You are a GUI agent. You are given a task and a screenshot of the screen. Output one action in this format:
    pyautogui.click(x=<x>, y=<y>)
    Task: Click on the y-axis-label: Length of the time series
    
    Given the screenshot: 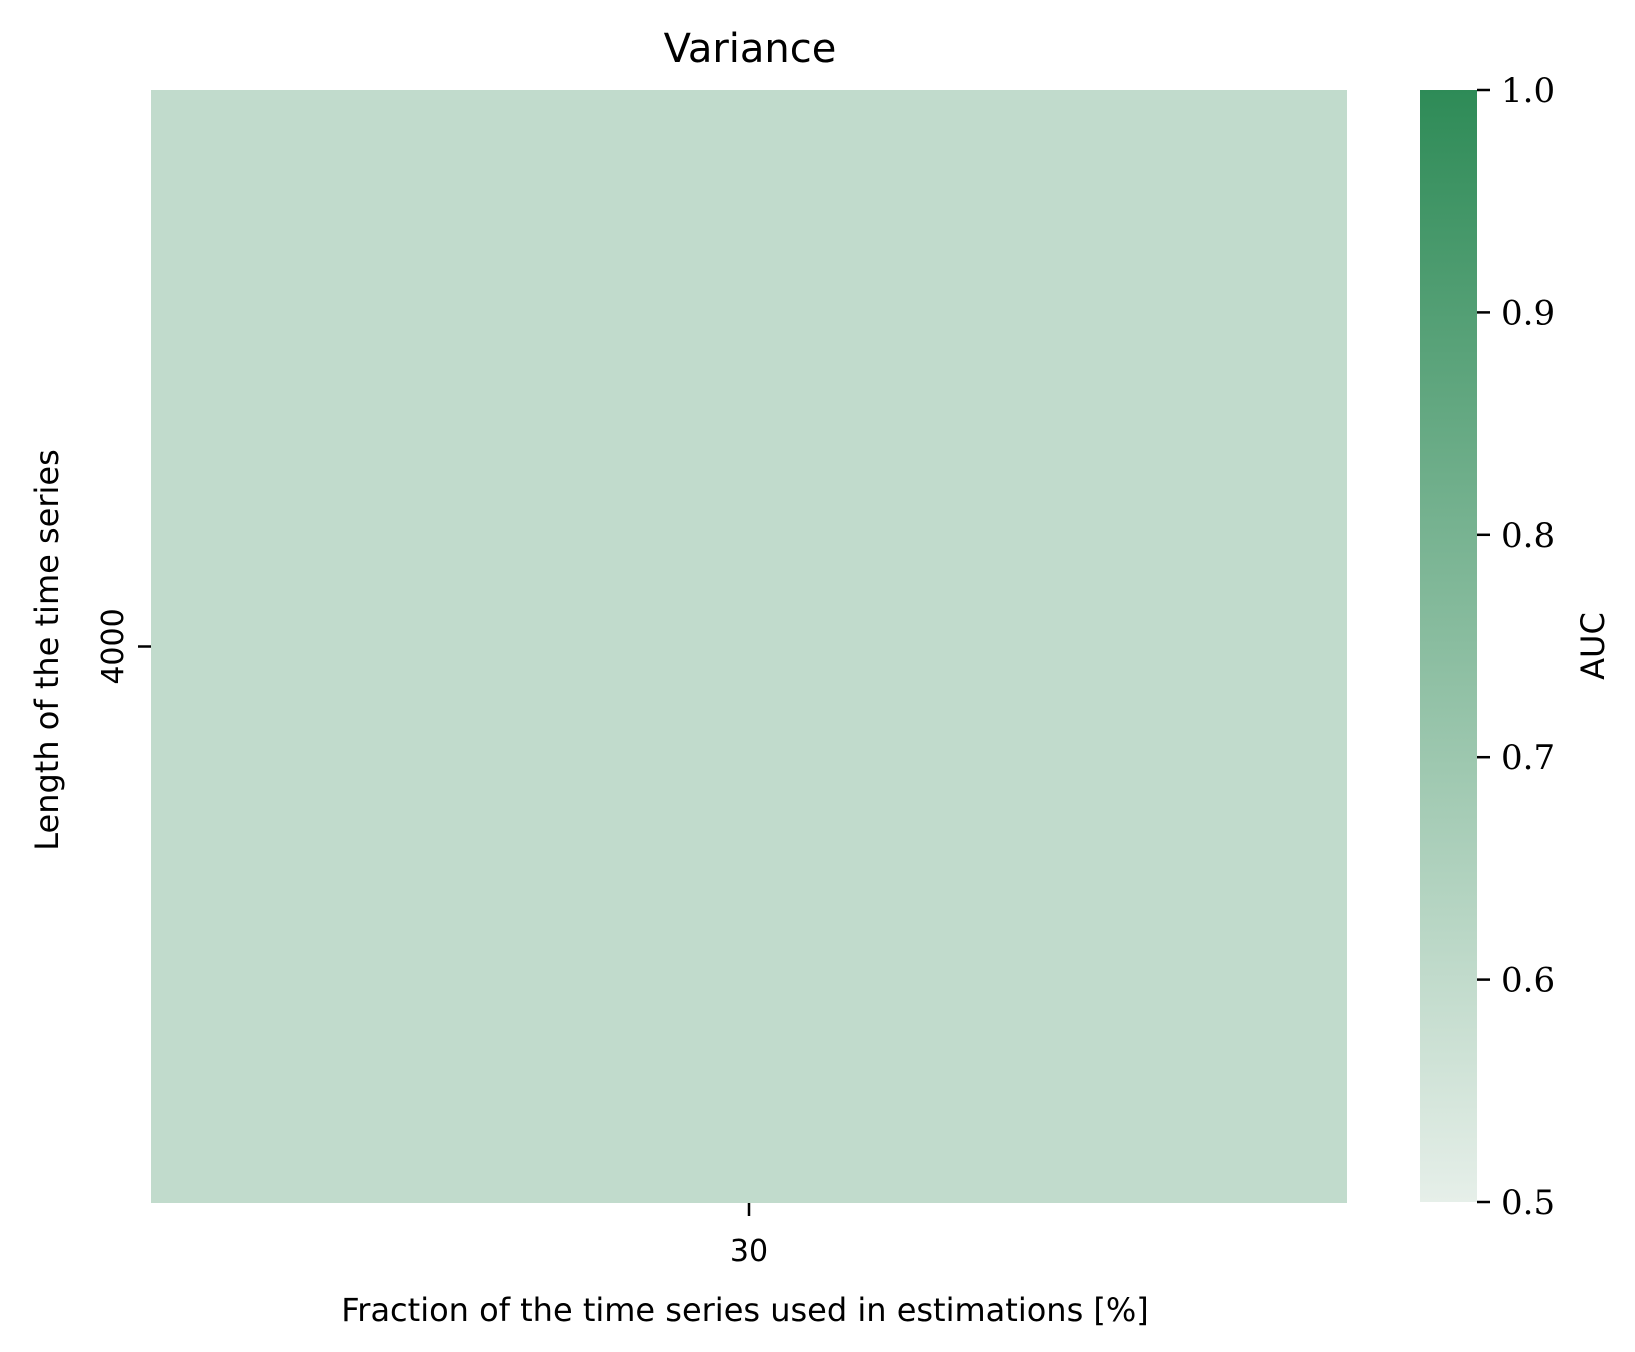 What is the action you would take?
    pyautogui.click(x=47, y=649)
    